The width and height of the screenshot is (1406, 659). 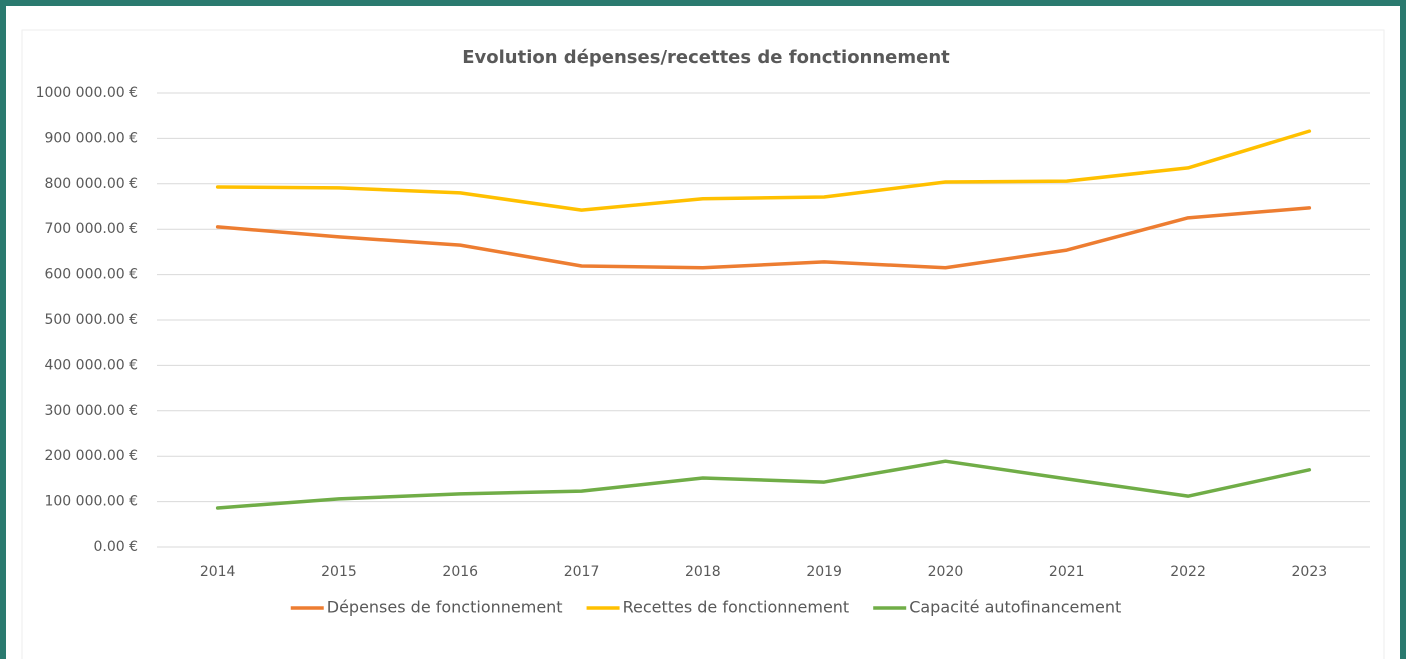 I want to click on y-tick-label: 800 000.00 €, so click(x=91, y=184).